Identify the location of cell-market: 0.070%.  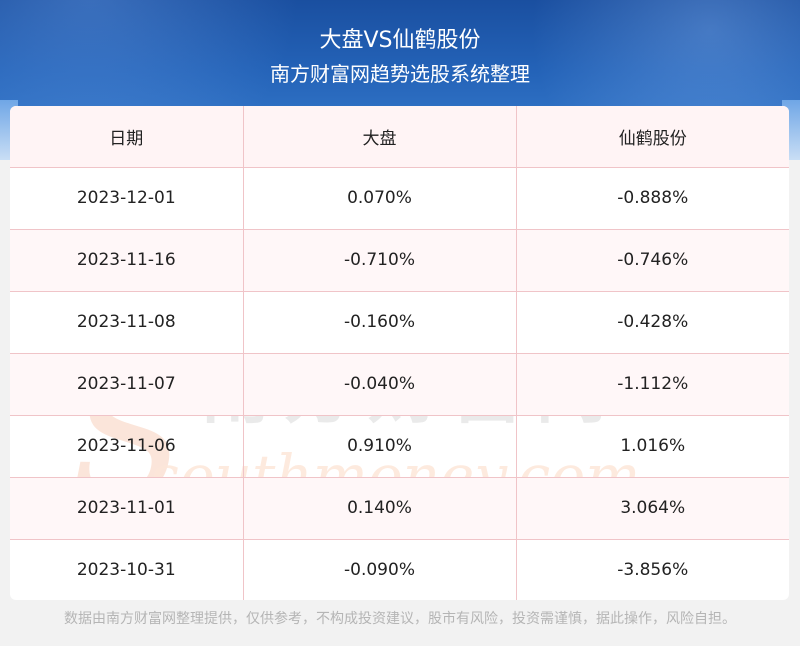
(380, 198).